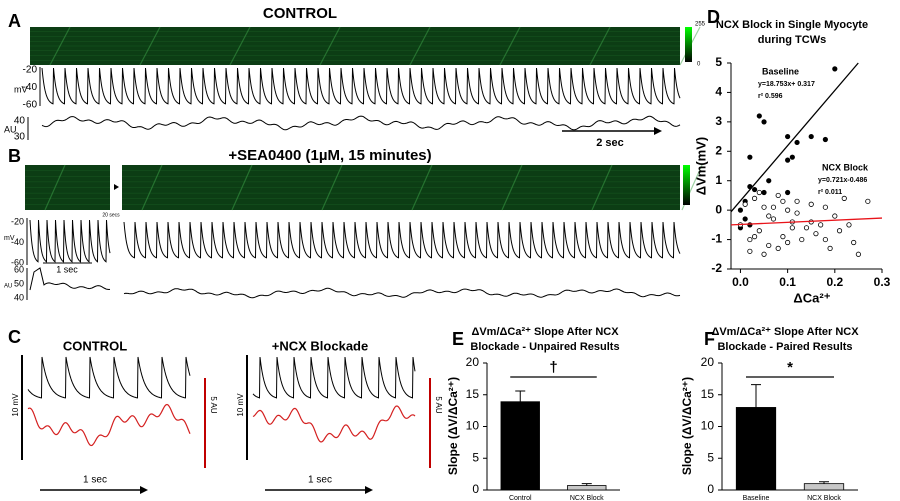 This screenshot has width=900, height=501. What do you see at coordinates (780, 71) in the screenshot?
I see `series-label: Baseline` at bounding box center [780, 71].